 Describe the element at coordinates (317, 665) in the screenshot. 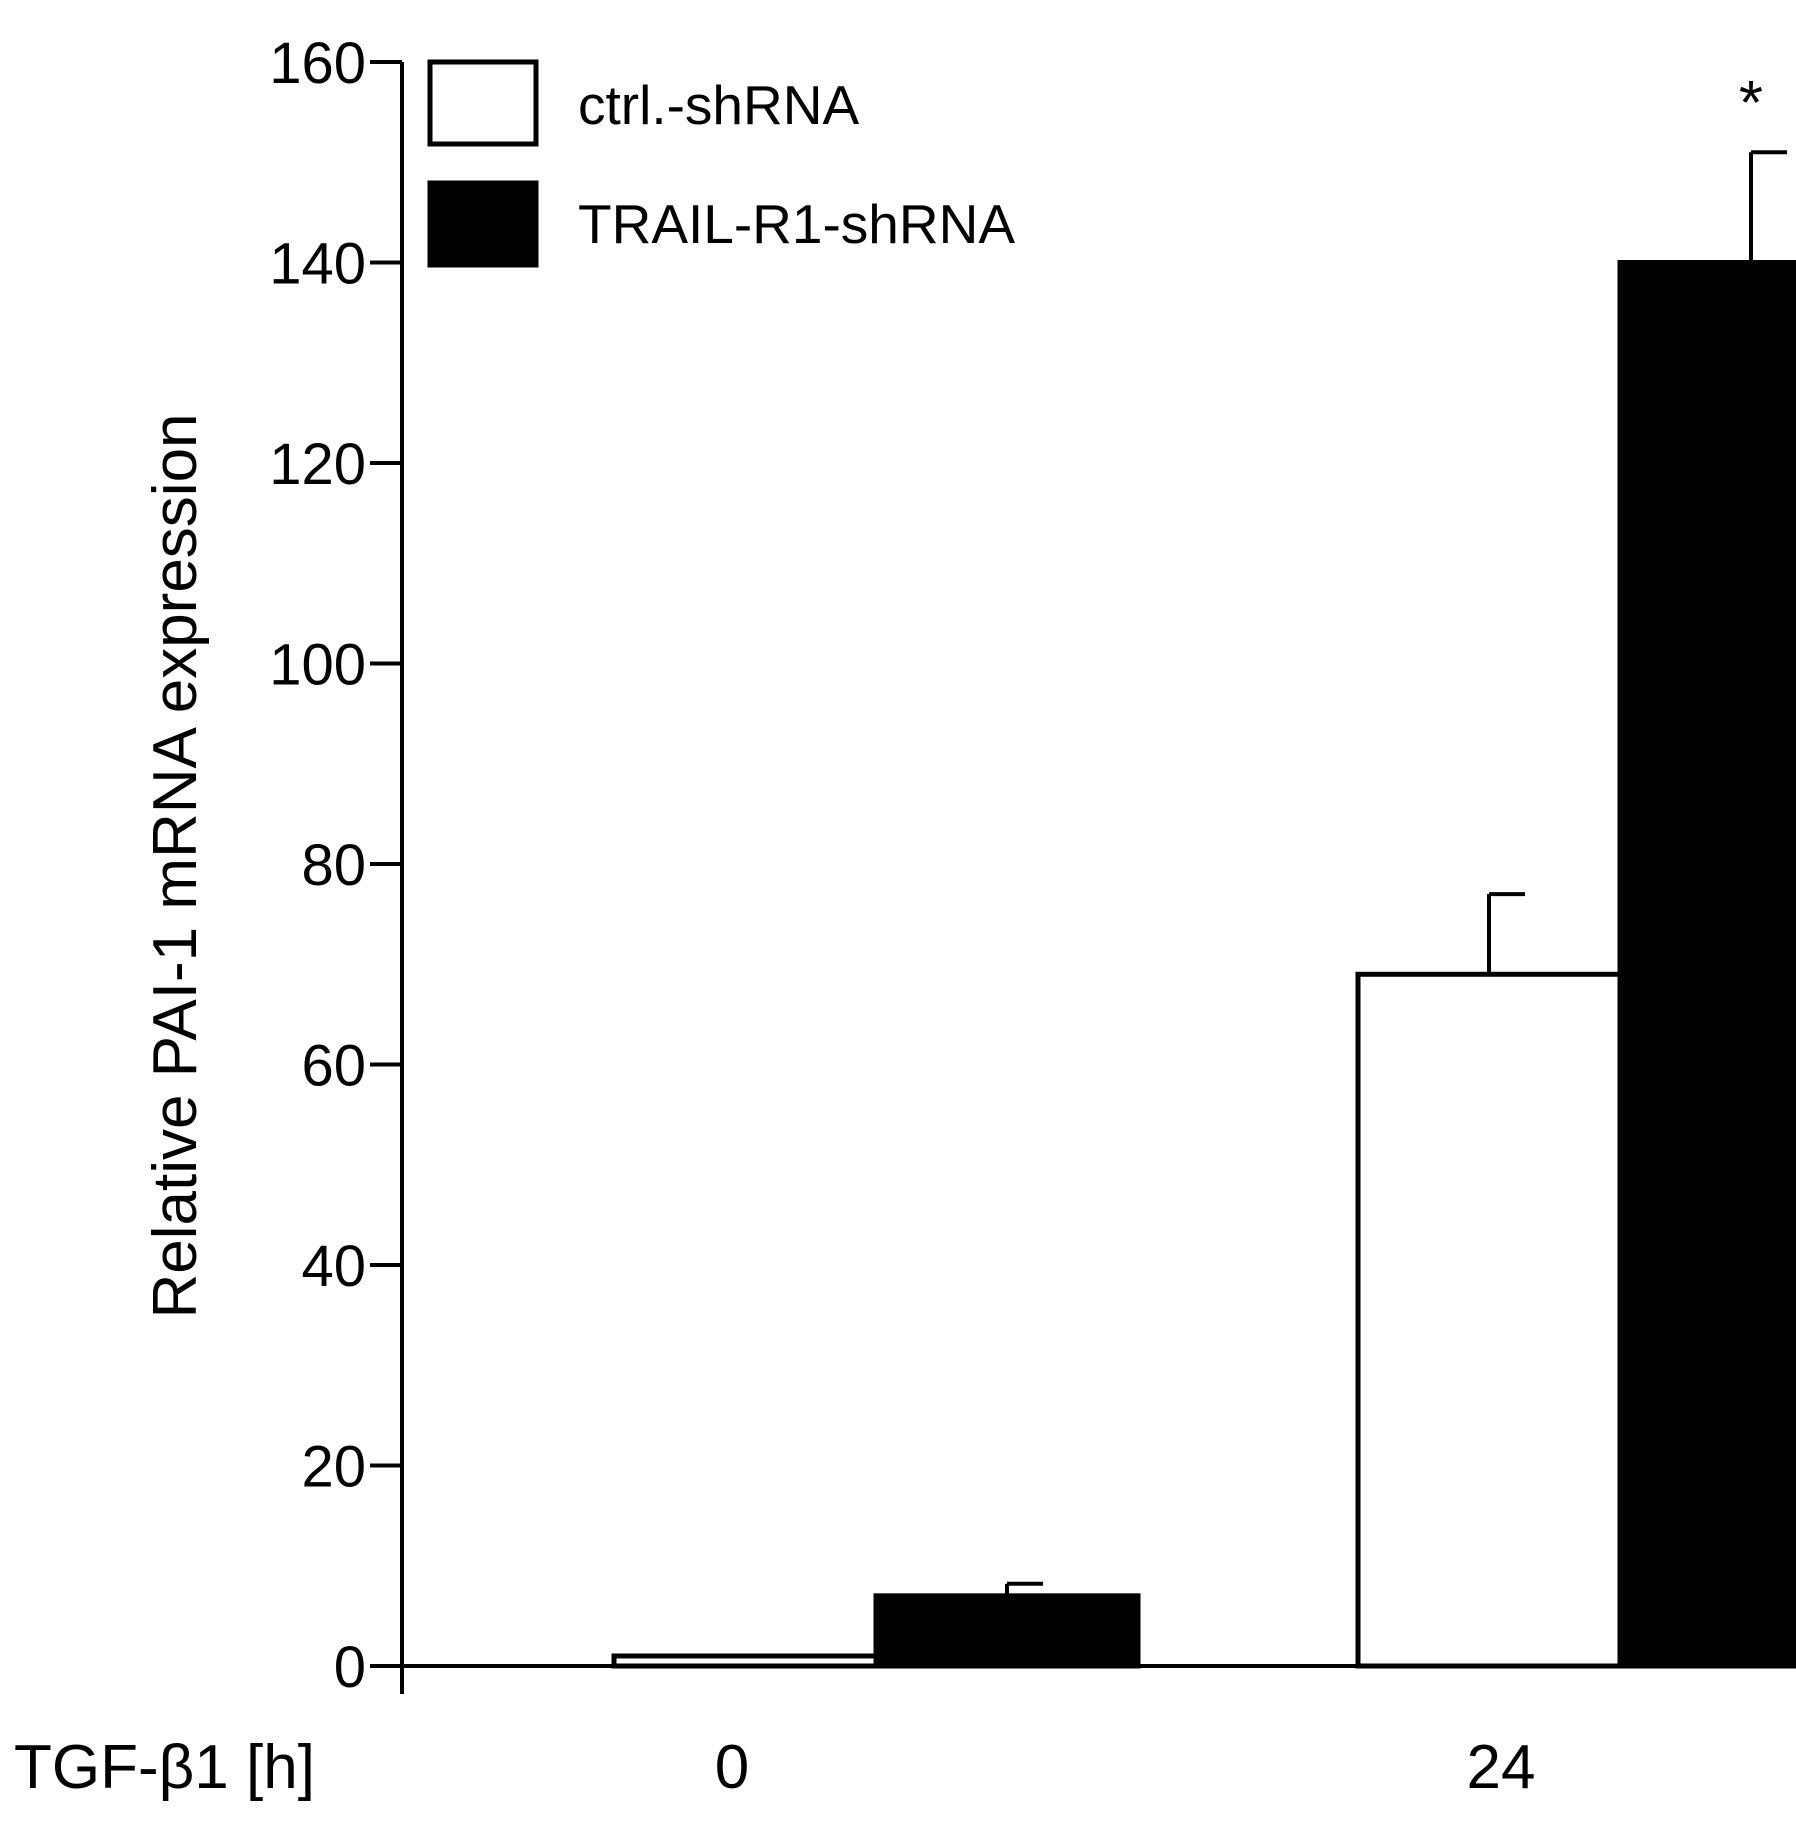

I see `y-tick-label: 100` at that location.